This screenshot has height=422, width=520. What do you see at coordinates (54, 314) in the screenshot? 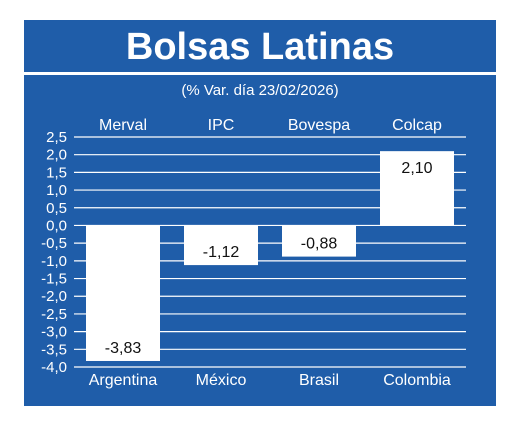
I see `y-tick-label: -2,5` at bounding box center [54, 314].